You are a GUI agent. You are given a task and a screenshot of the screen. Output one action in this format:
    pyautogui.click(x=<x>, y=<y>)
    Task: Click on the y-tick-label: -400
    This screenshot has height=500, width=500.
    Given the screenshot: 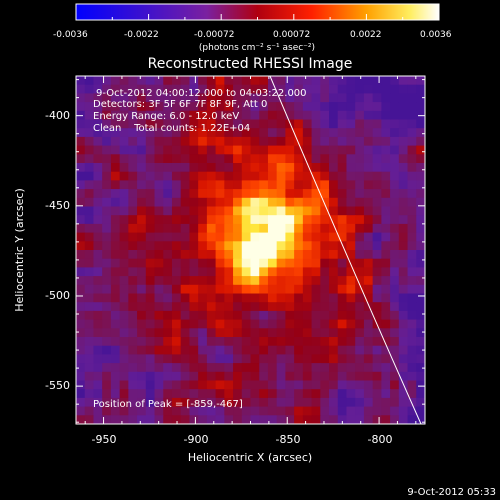 What is the action you would take?
    pyautogui.click(x=57, y=115)
    